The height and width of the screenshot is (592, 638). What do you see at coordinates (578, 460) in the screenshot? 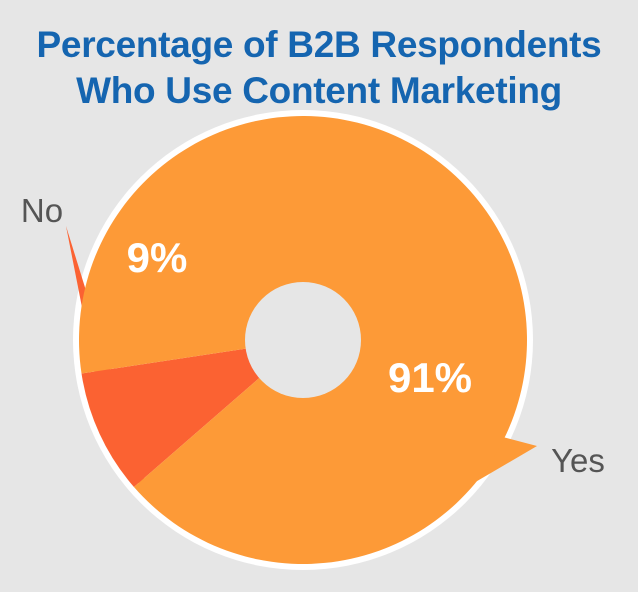
I see `label-yes: Yes` at bounding box center [578, 460].